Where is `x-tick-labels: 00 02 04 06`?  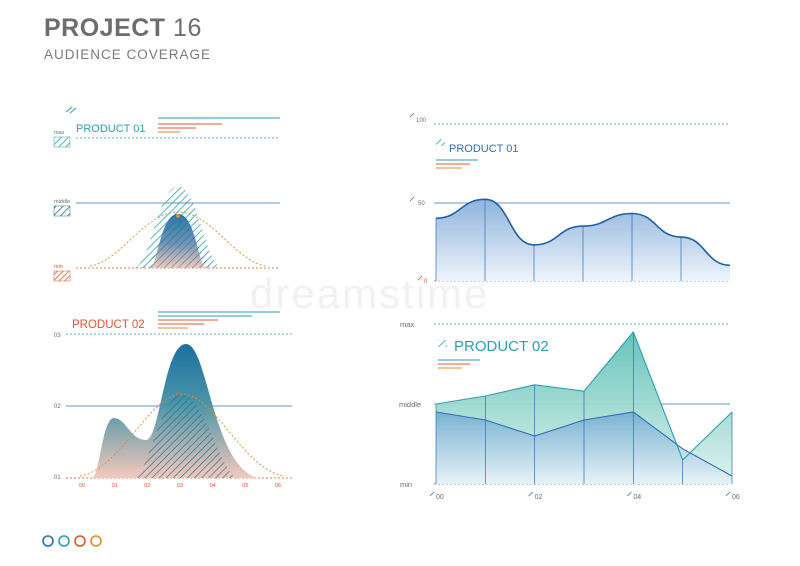
x-tick-labels: 00 02 04 06 is located at coordinates (584, 496).